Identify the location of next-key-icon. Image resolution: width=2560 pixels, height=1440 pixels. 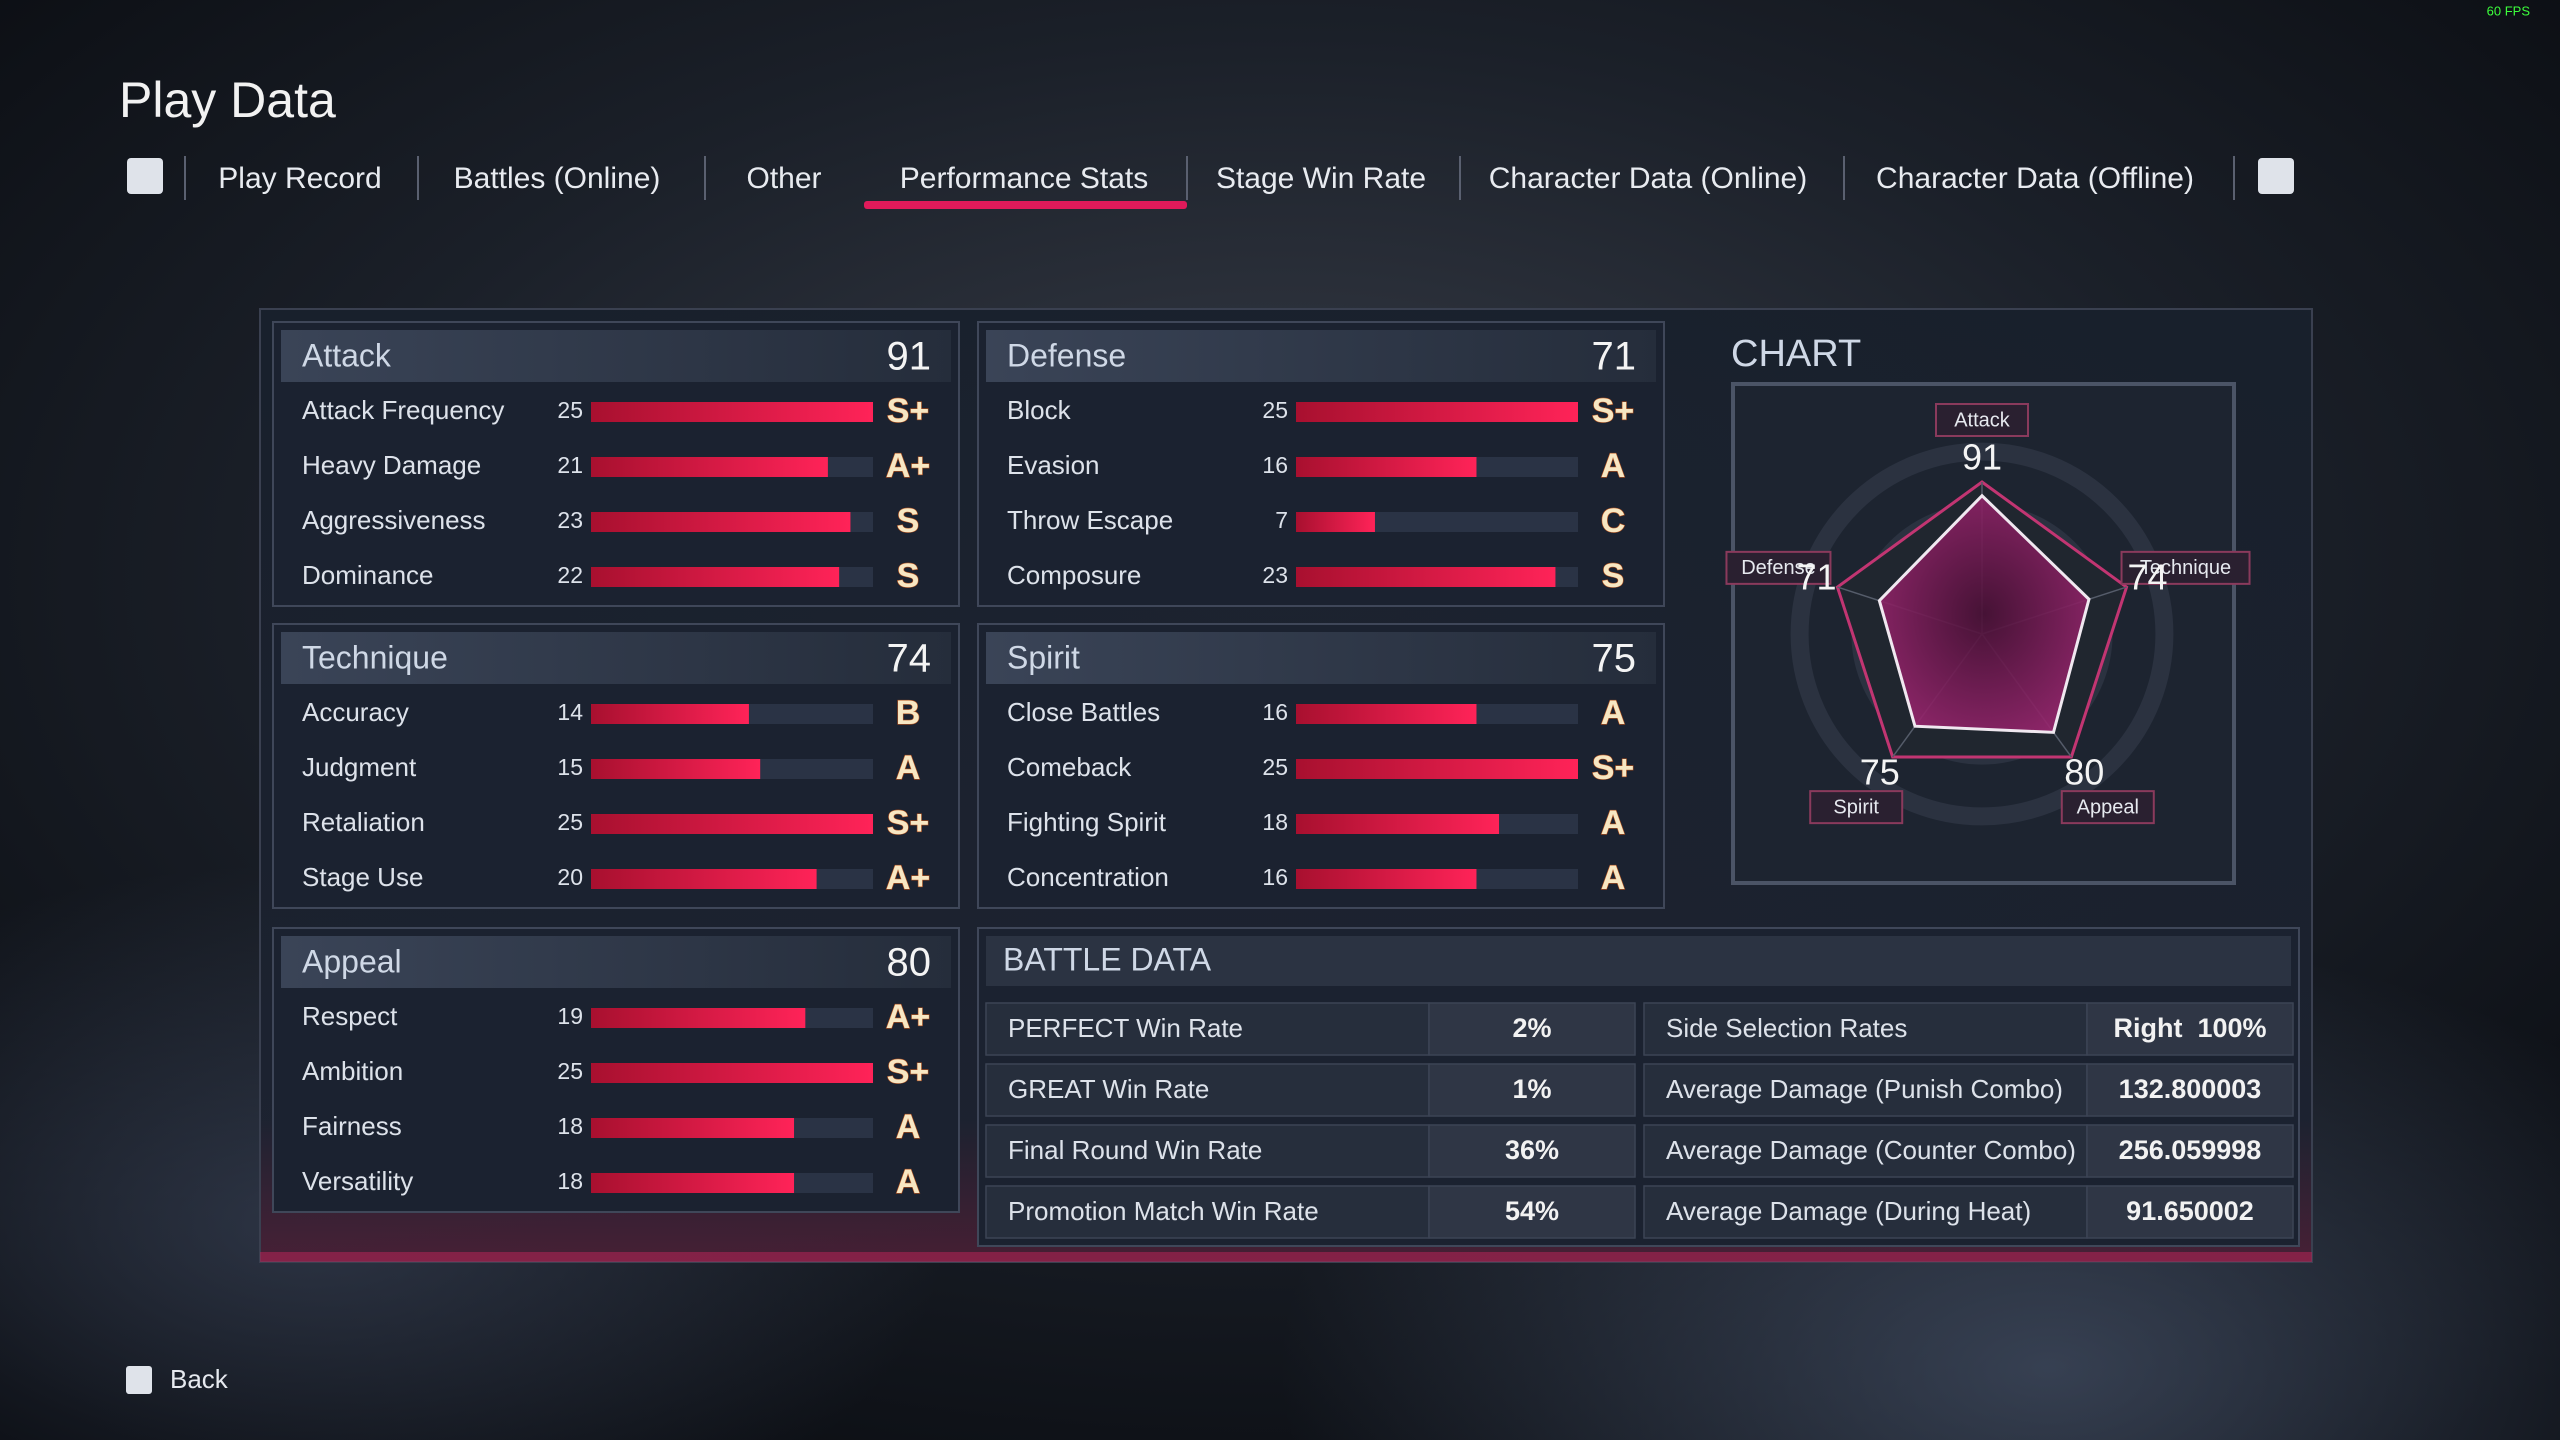
(2276, 176).